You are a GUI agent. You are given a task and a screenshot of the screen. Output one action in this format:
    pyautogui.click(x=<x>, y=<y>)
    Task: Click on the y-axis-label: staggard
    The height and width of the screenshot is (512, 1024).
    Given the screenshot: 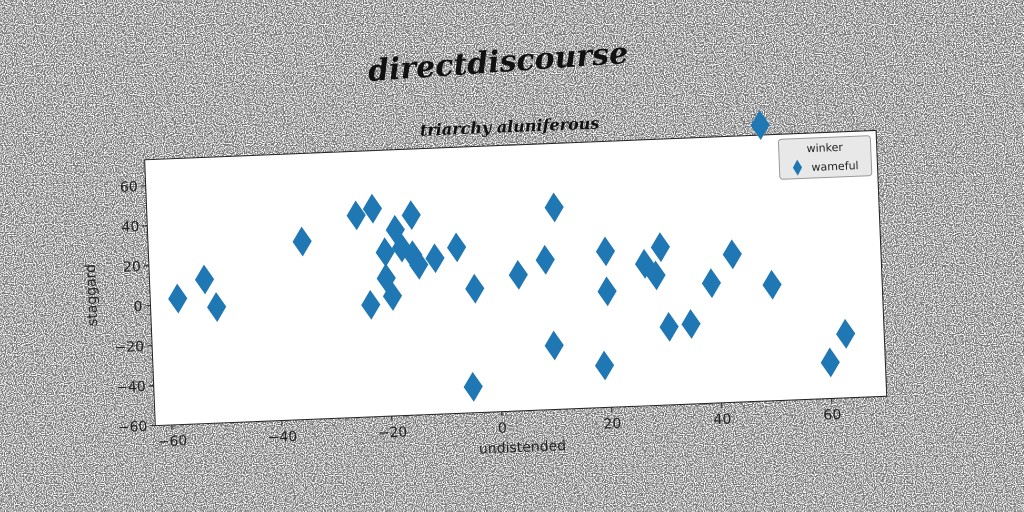 What is the action you would take?
    pyautogui.click(x=92, y=295)
    